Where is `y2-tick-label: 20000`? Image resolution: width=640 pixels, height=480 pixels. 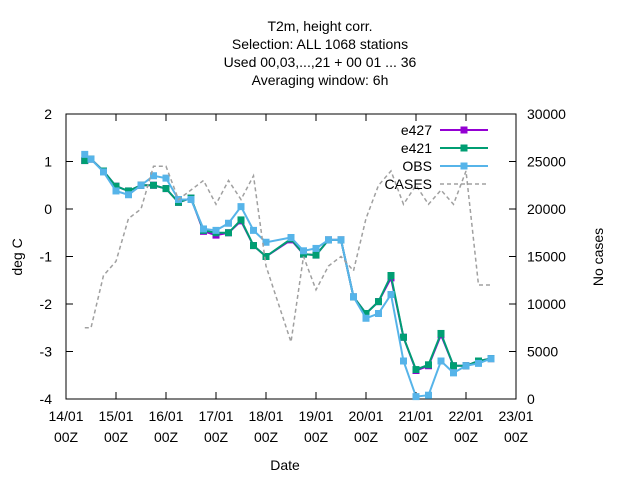 y2-tick-label: 20000 is located at coordinates (546, 209).